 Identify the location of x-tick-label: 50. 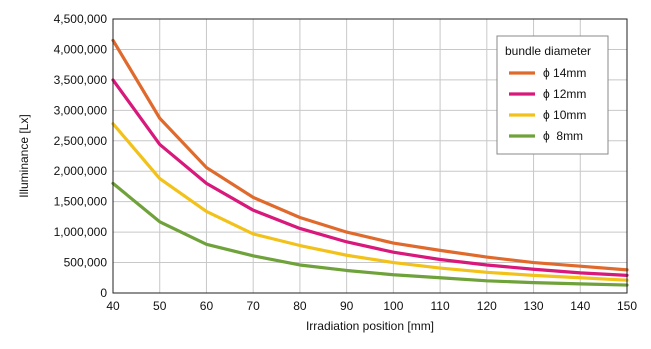
(160, 306).